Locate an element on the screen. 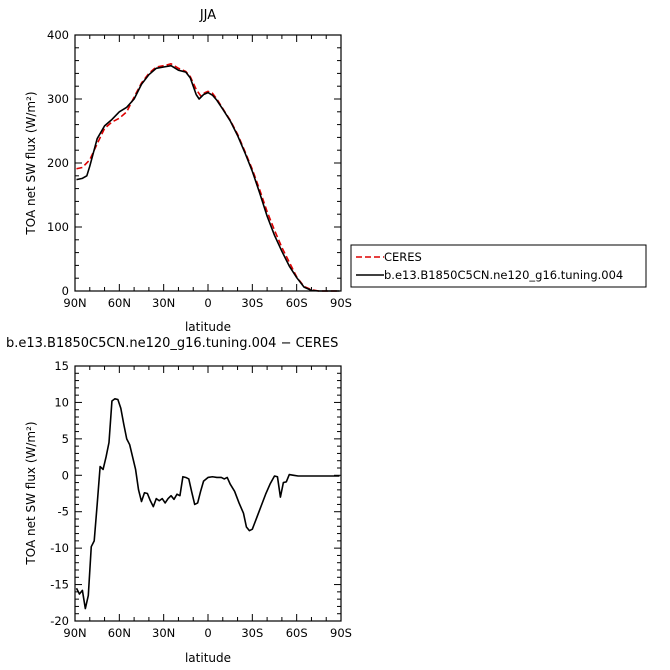 This screenshot has height=670, width=670. y-tick-label: -15 is located at coordinates (59, 585).